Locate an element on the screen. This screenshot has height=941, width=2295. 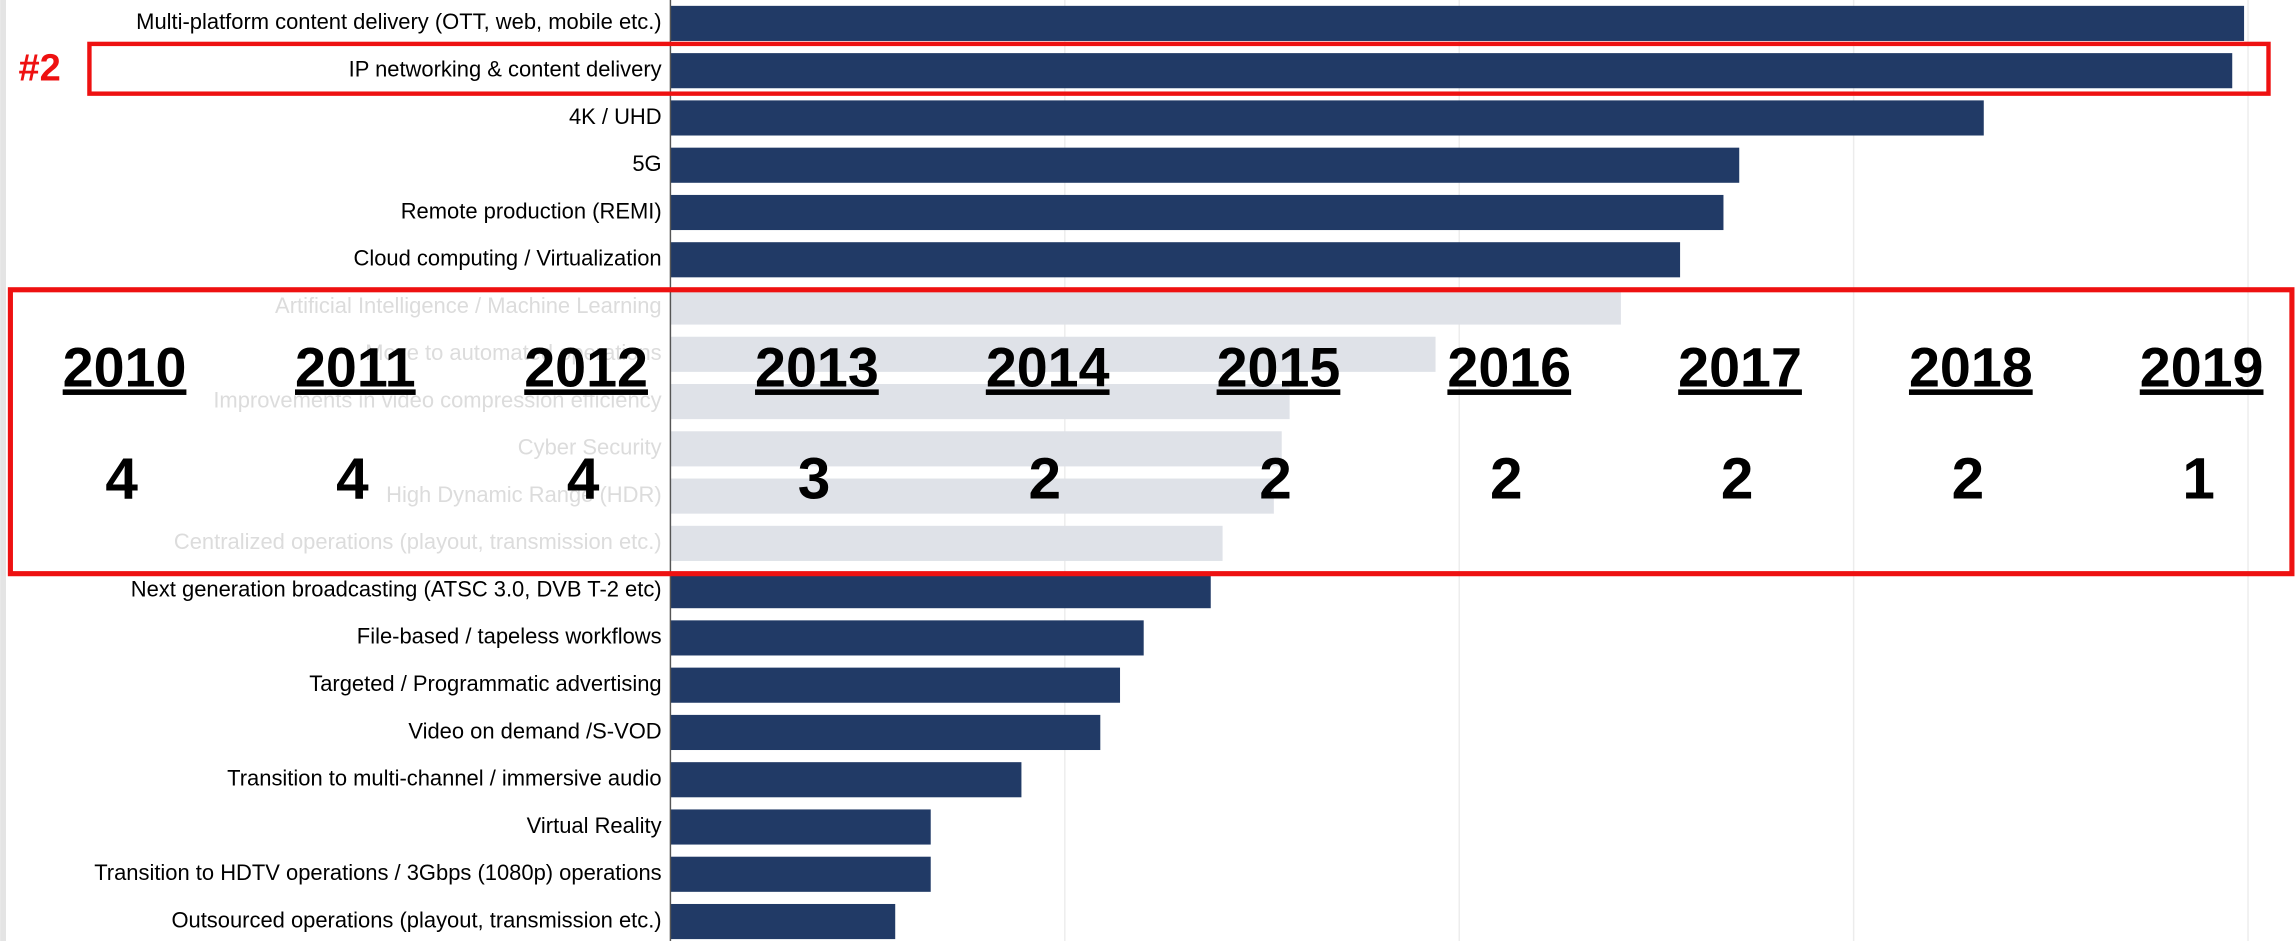
category-label: Cyber Security is located at coordinates (590, 447).